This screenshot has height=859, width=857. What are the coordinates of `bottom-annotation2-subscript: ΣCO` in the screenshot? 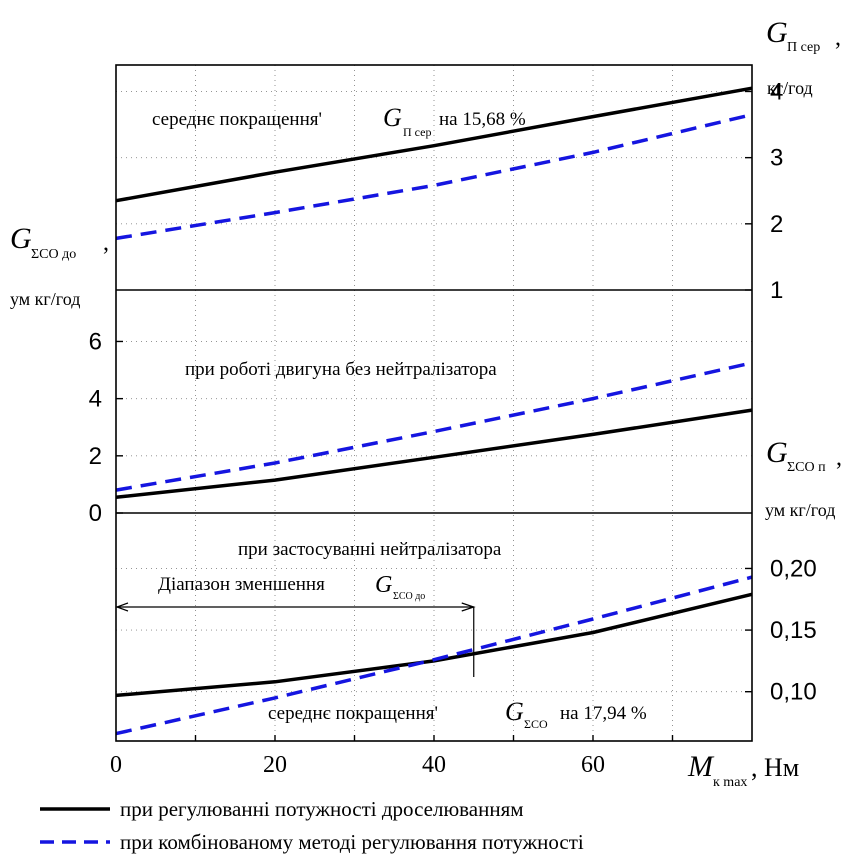 It's located at (536, 724).